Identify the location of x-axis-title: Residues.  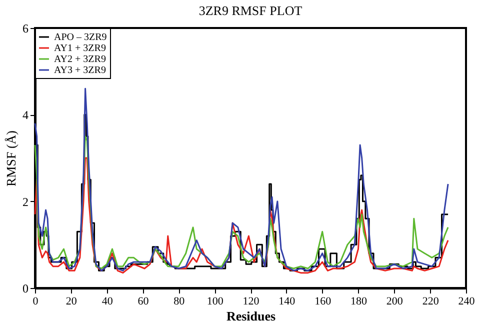
(251, 316).